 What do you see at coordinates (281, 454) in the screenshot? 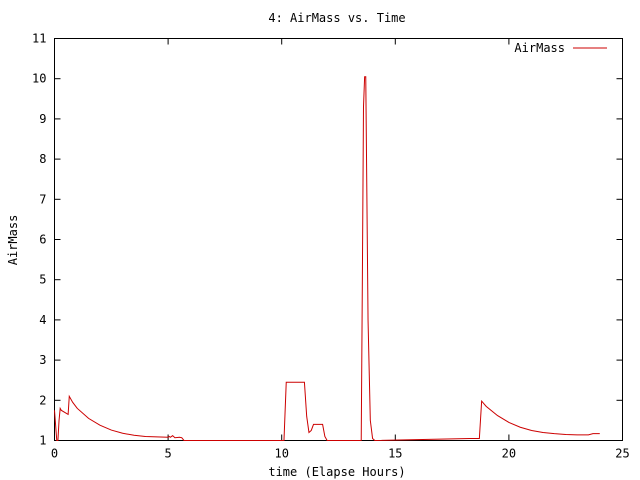
I see `x-tick-label: 10` at bounding box center [281, 454].